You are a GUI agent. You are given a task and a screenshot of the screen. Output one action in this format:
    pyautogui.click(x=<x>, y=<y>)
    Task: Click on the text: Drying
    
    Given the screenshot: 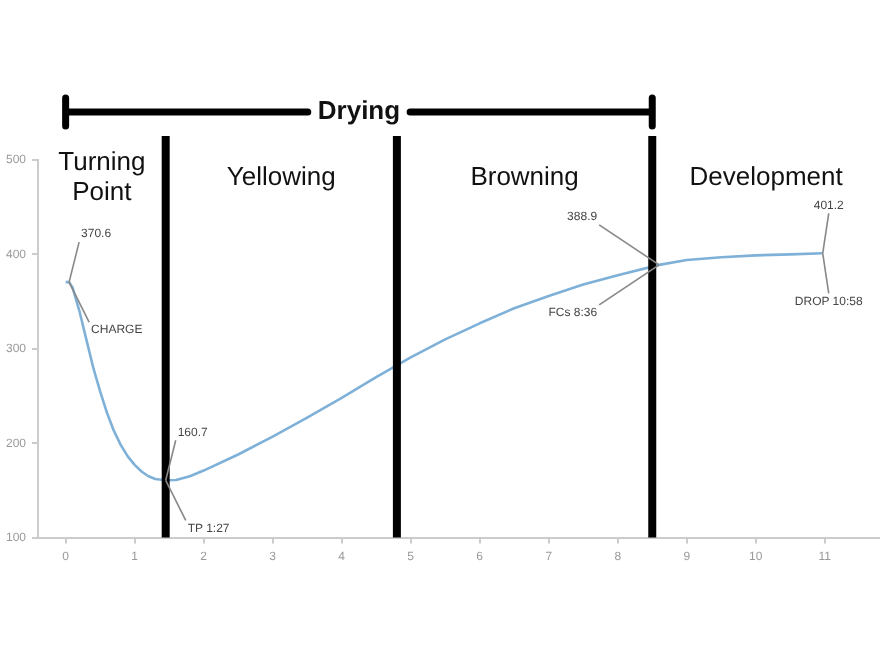 What is the action you would take?
    pyautogui.click(x=359, y=110)
    